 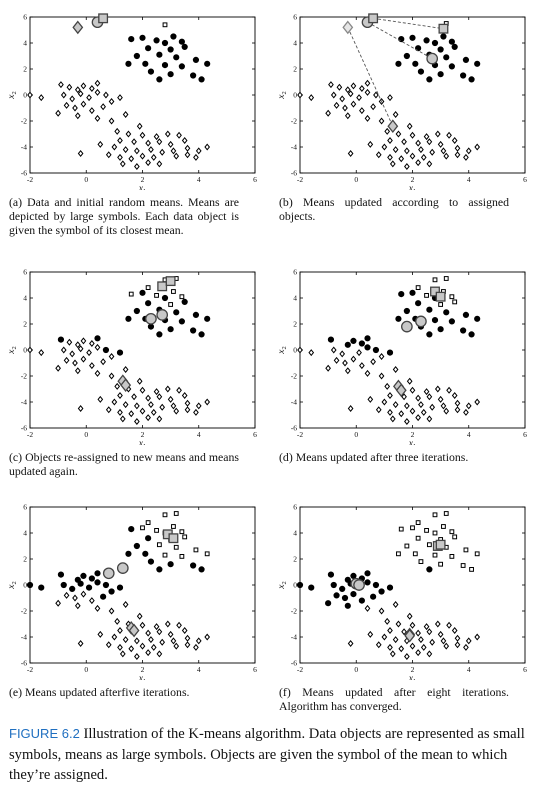 I want to click on mean-circle, so click(x=122, y=568).